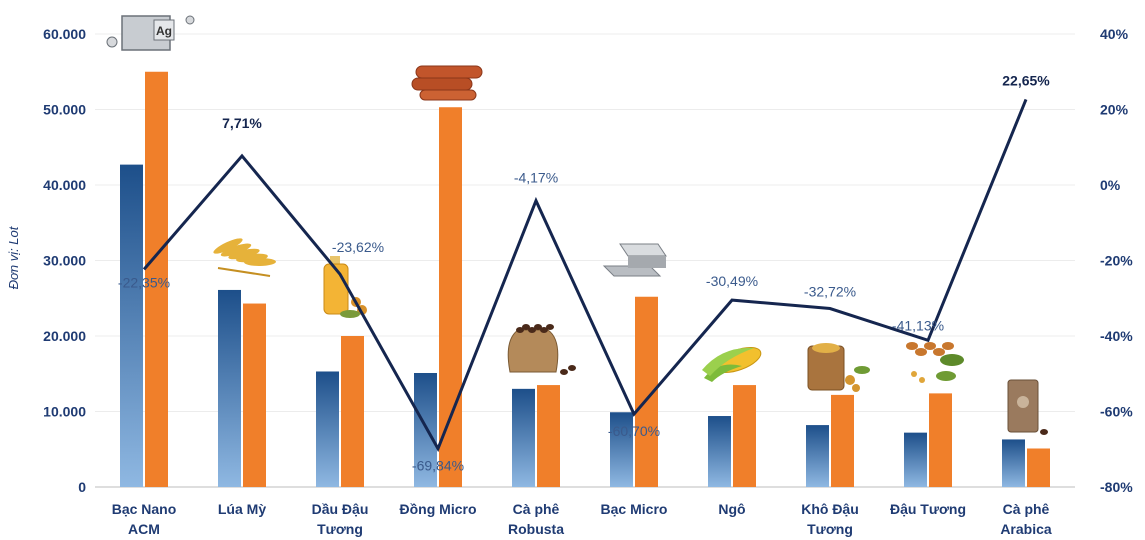 This screenshot has width=1145, height=540. Describe the element at coordinates (1026, 529) in the screenshot. I see `category-label: Arabica` at that location.